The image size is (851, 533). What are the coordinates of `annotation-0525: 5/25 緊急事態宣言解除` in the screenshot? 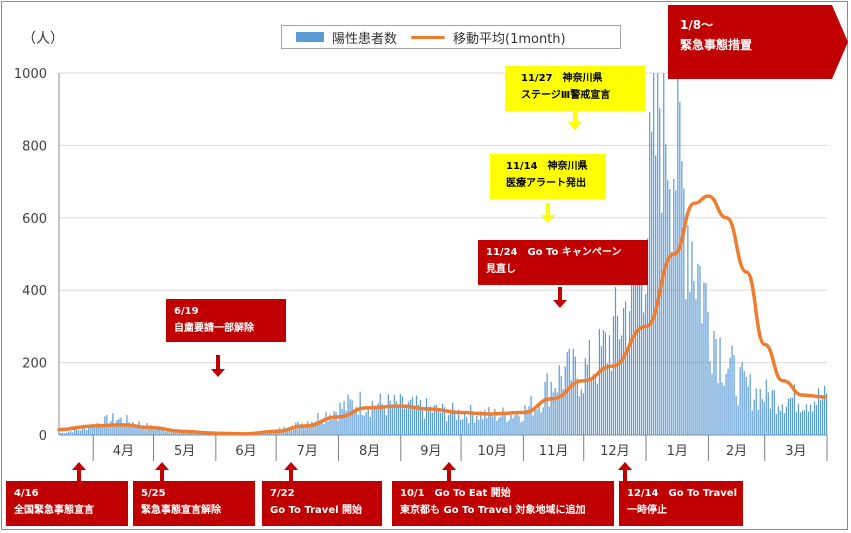 It's located at (194, 503).